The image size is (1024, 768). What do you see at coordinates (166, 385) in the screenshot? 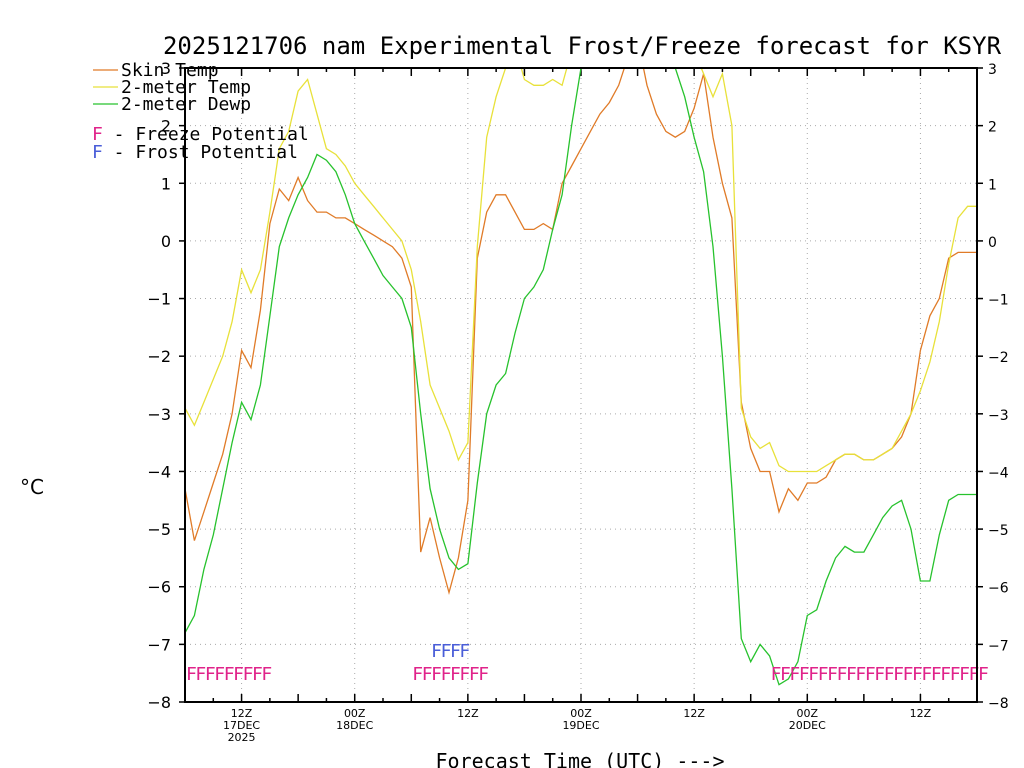
I see `y-axis-left: −8 −7 −6 −5 −4 −3 −2 −1 0 1 2 3` at bounding box center [166, 385].